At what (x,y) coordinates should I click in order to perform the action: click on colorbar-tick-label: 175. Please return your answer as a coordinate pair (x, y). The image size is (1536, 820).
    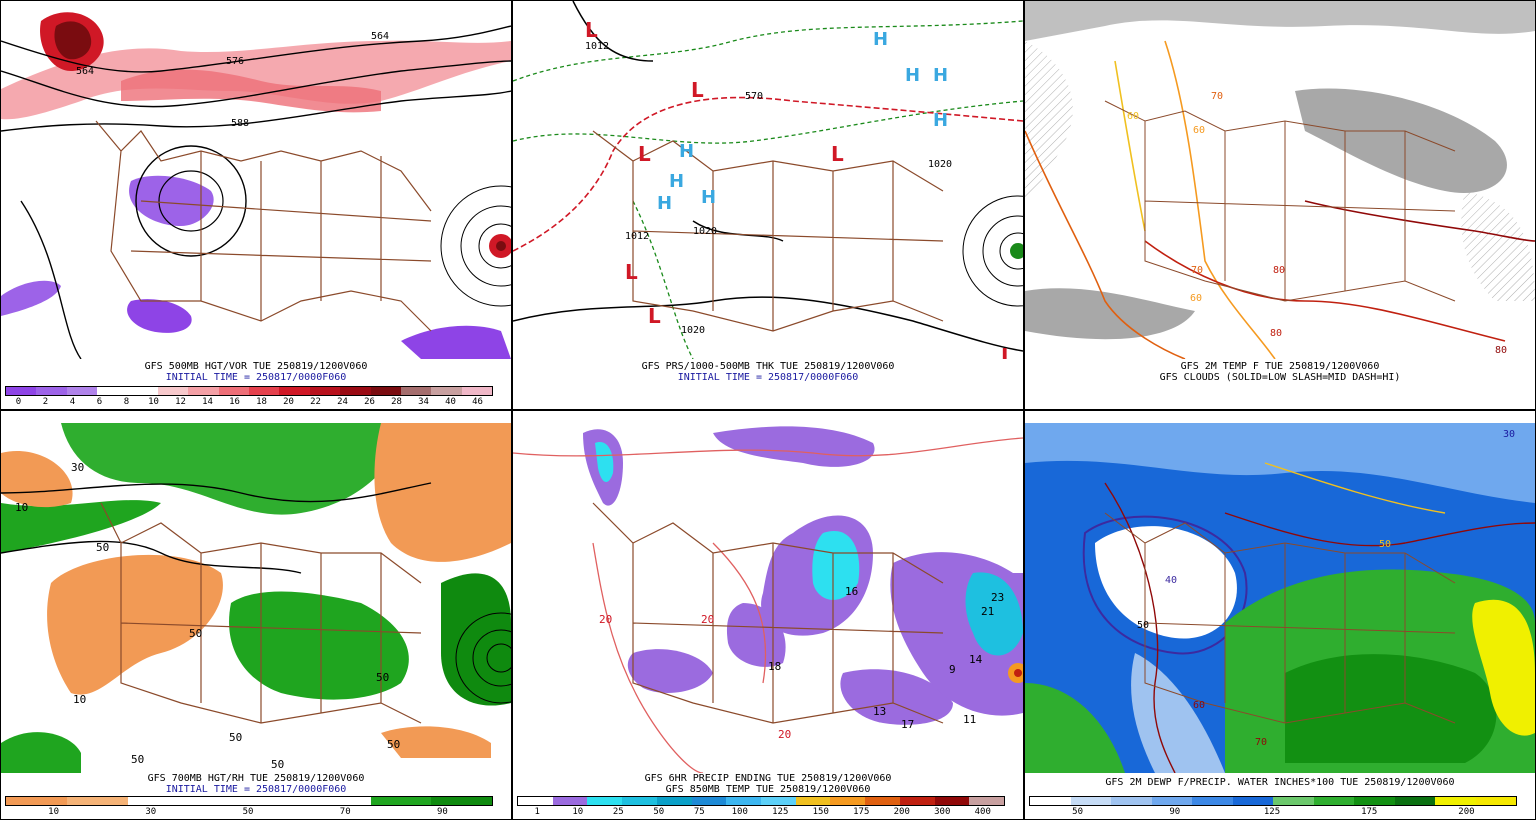
    Looking at the image, I should click on (1369, 812).